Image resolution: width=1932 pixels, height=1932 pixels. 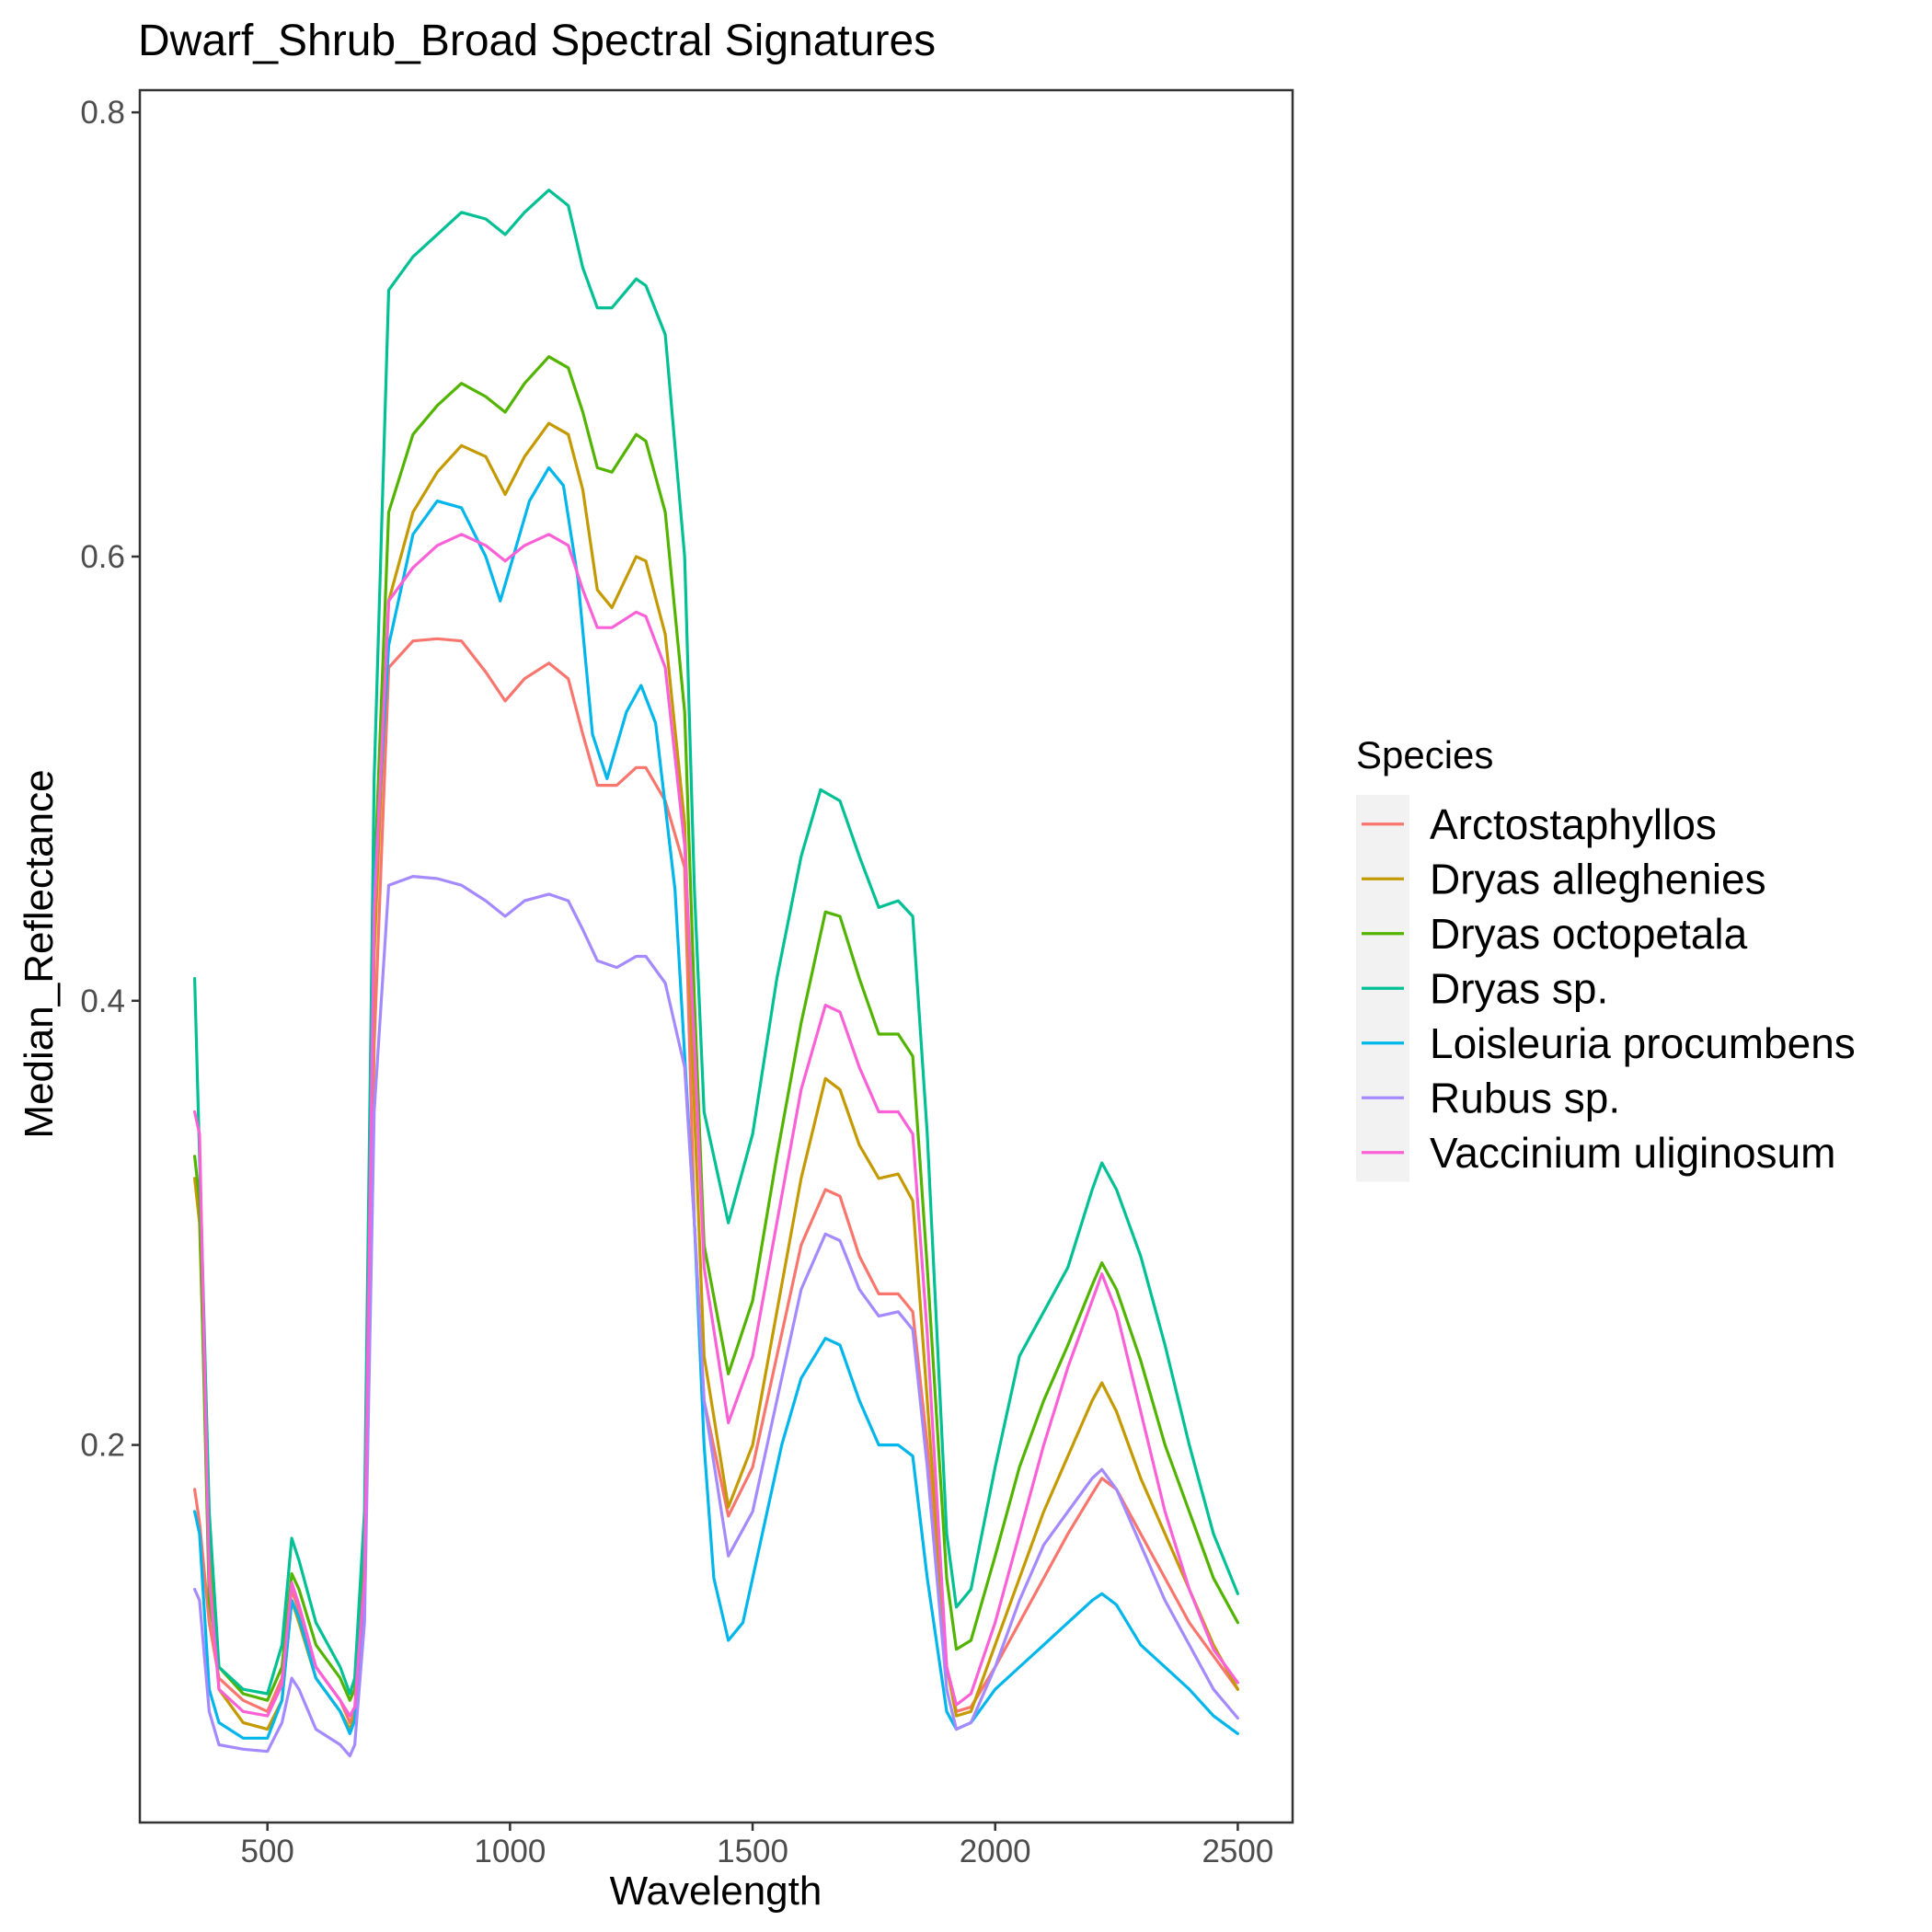 I want to click on x-axis: 500 1000 1500 2000 2500, so click(x=756, y=1846).